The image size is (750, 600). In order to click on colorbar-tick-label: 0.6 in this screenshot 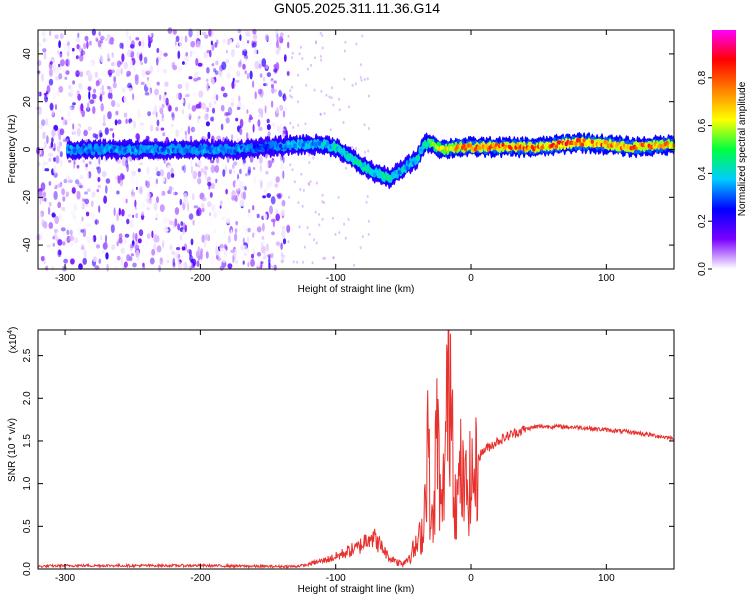, I will do `click(702, 125)`.